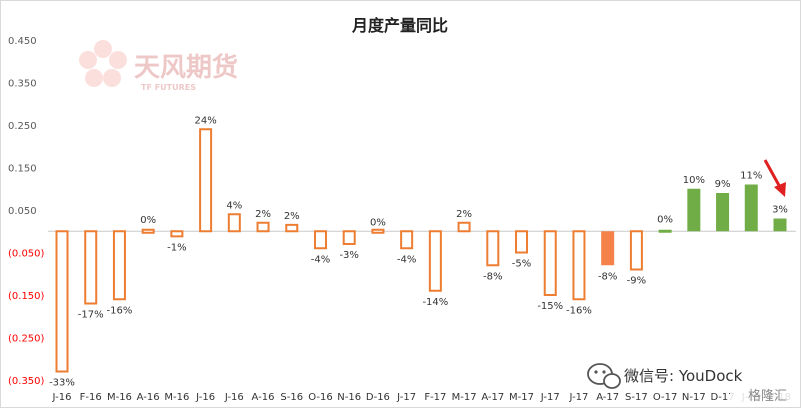  I want to click on x-tick-label: D-17, so click(723, 397).